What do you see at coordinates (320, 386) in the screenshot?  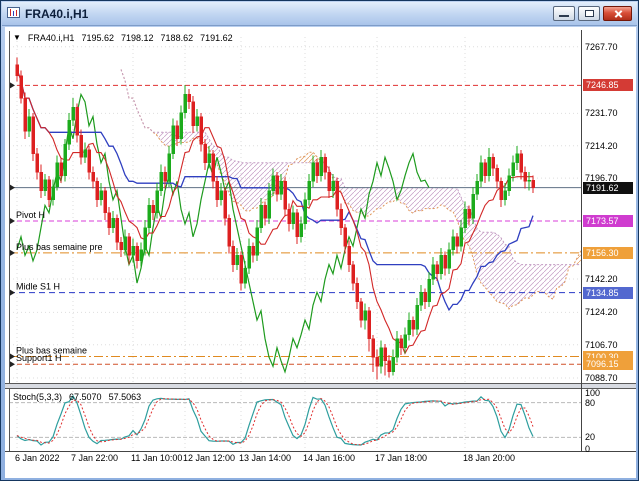 I see `panel-divider` at bounding box center [320, 386].